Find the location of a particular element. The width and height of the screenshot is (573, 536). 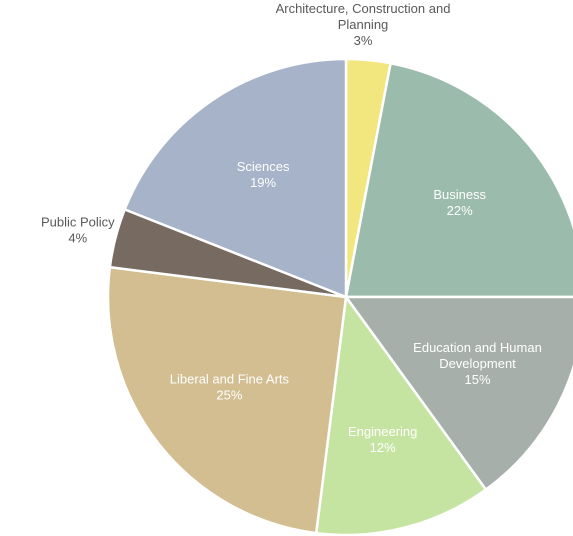

pie-slice-engineering is located at coordinates (401, 414).